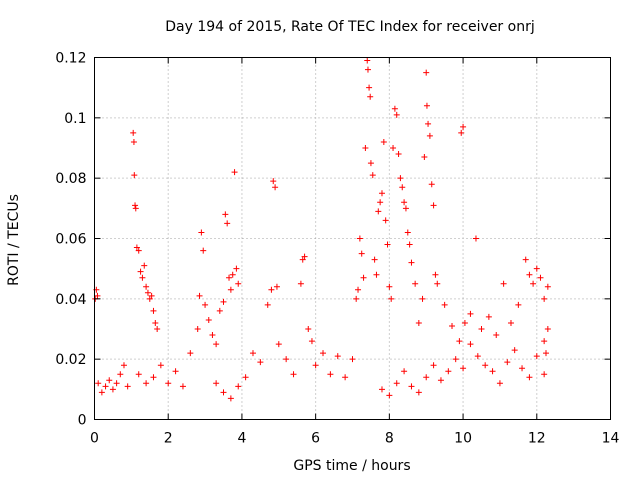 This screenshot has height=480, width=640. Describe the element at coordinates (241, 439) in the screenshot. I see `x-tick-label: 4` at that location.